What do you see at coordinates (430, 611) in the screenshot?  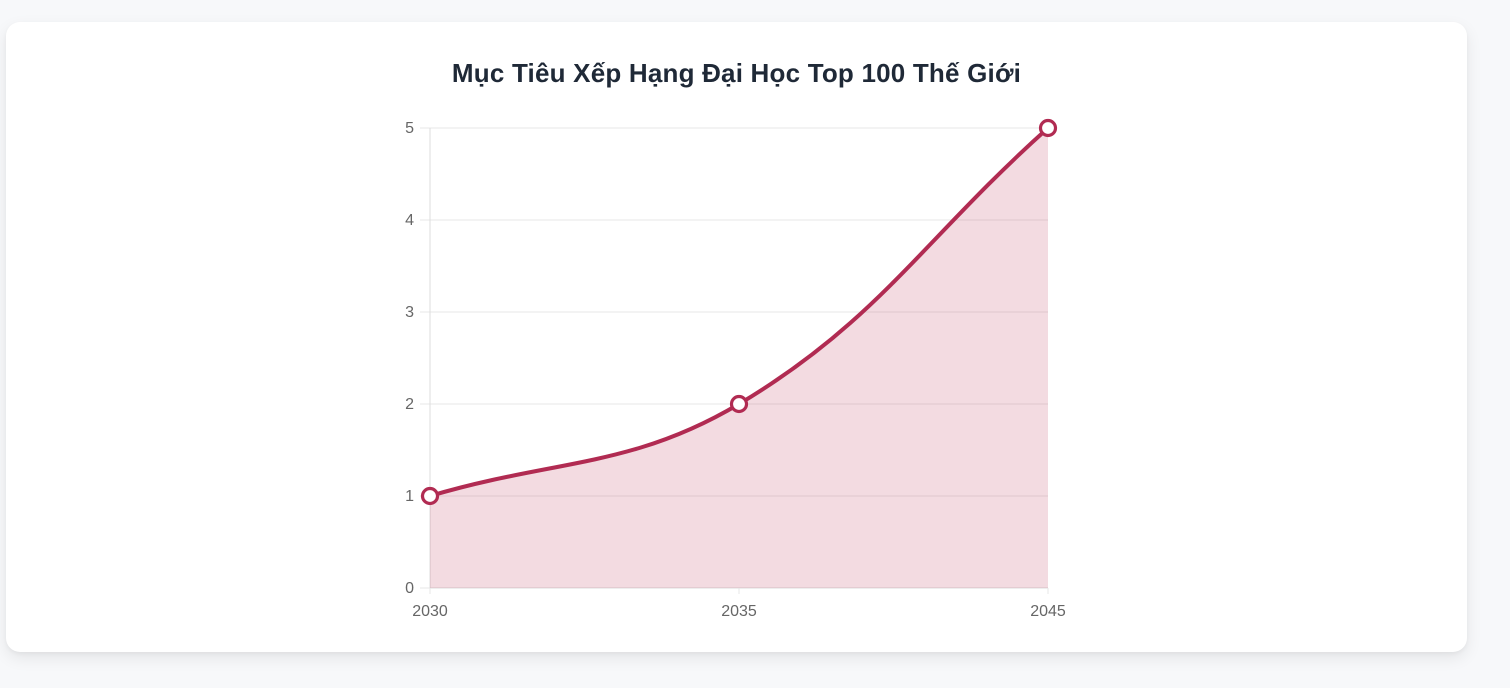 I see `x-axis-label: 2030` at bounding box center [430, 611].